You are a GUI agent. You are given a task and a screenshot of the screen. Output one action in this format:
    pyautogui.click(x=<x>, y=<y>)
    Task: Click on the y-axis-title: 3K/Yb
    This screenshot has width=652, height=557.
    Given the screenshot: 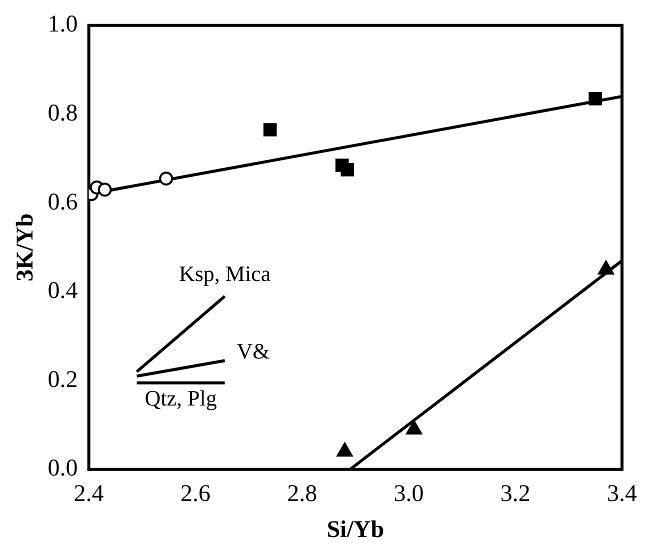 What is the action you would take?
    pyautogui.click(x=25, y=247)
    